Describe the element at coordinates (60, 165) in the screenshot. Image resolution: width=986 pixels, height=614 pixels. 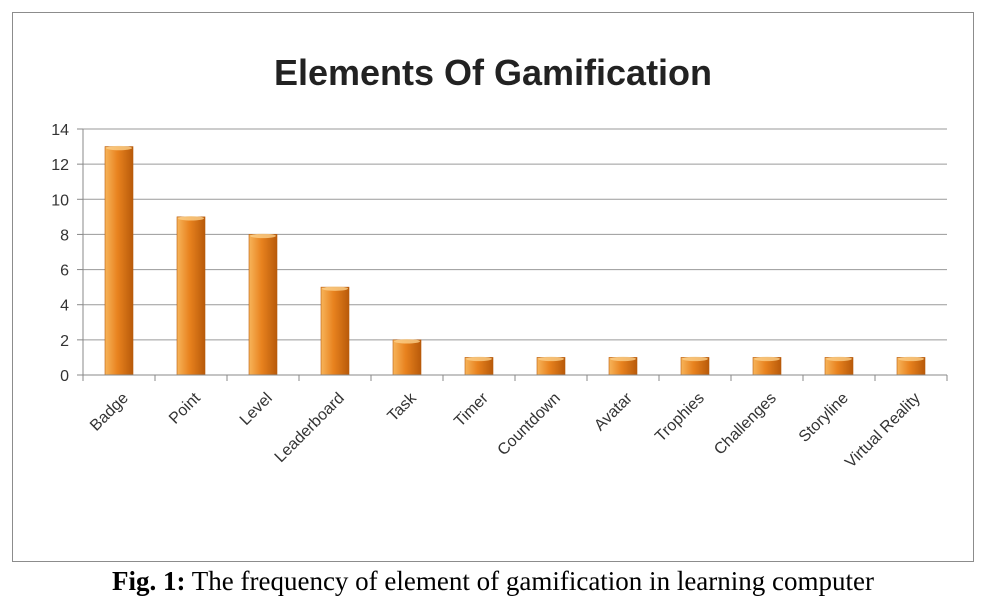
I see `y-tick-label: 12` at that location.